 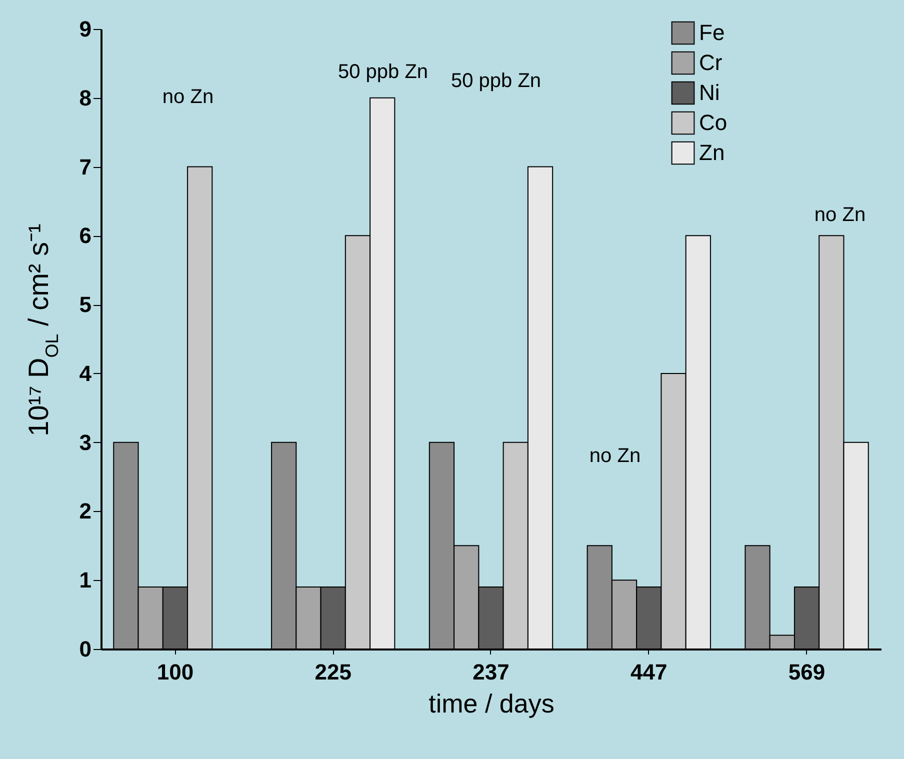 What do you see at coordinates (85, 649) in the screenshot?
I see `y-tick-label: 0` at bounding box center [85, 649].